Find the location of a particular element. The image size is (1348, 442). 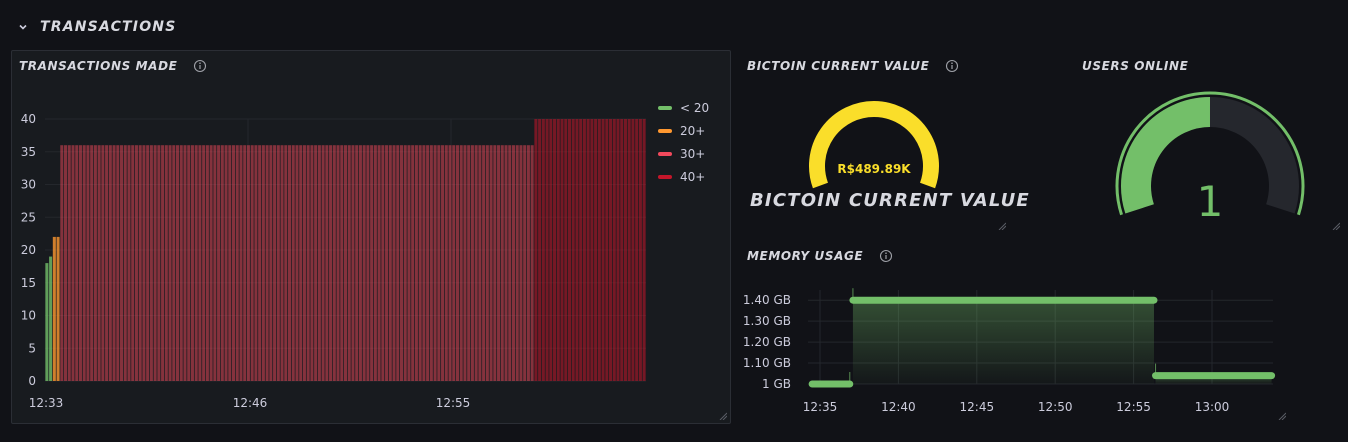

legend-label: 30+ is located at coordinates (693, 153).